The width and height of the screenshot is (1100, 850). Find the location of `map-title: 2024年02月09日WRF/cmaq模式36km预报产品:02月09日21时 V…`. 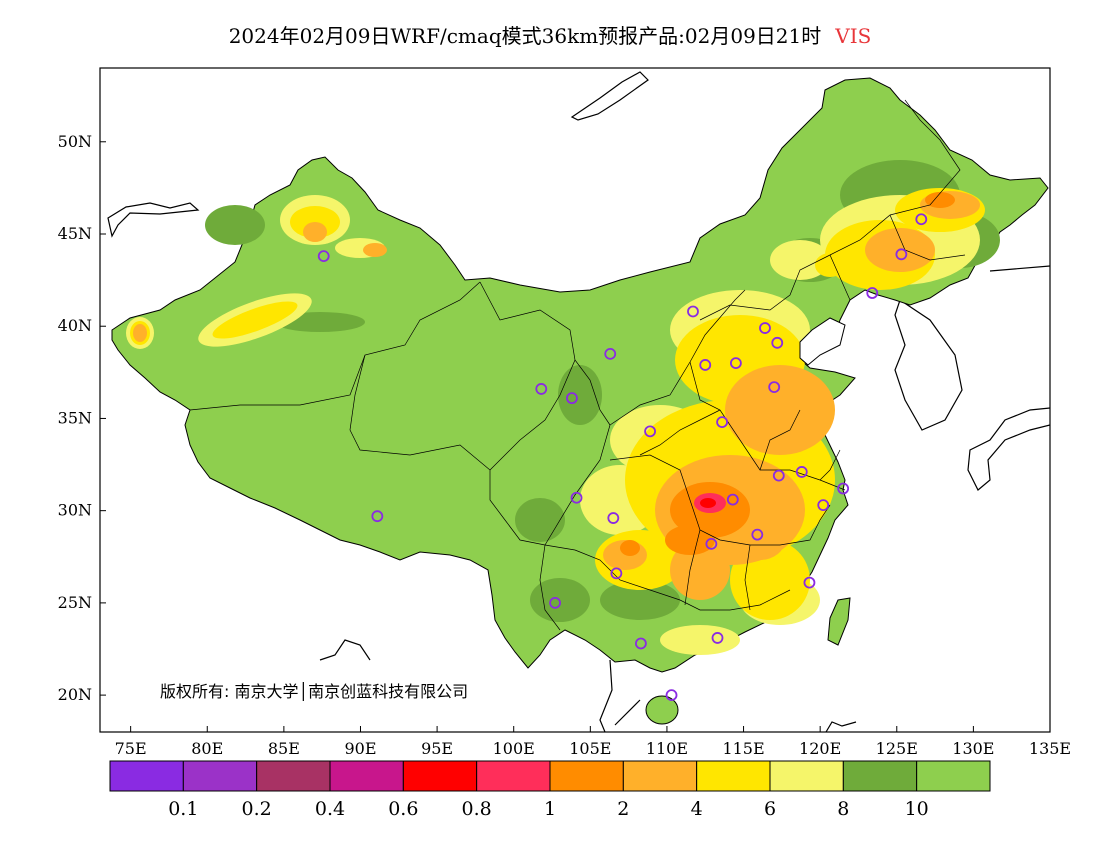

map-title: 2024年02月09日WRF/cmaq模式36km预报产品:02月09日21时 V… is located at coordinates (550, 34).